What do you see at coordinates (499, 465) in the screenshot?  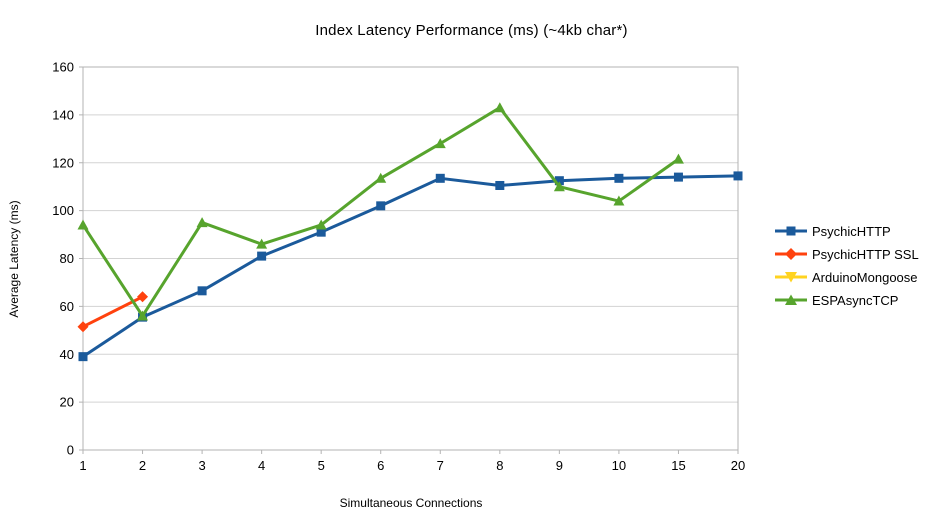 I see `x-tick-label: 8` at bounding box center [499, 465].